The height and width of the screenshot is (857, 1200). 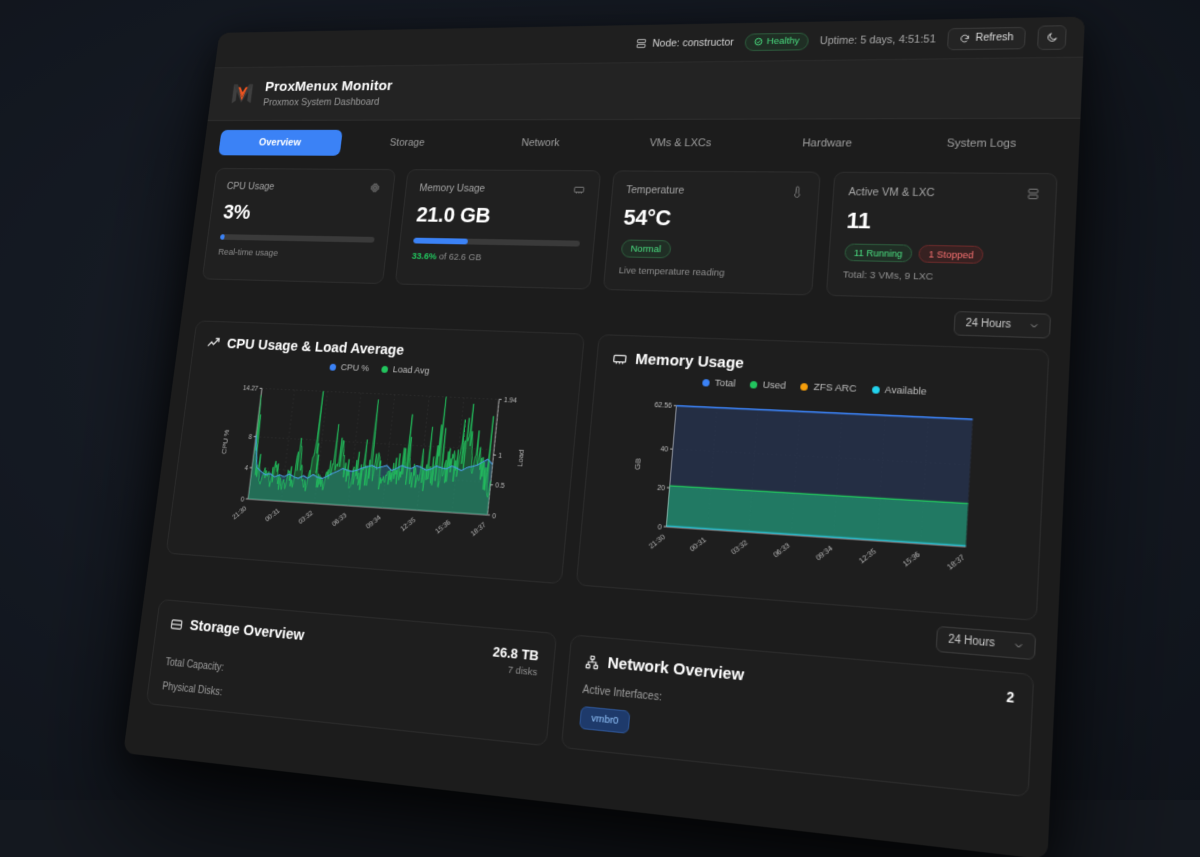 I want to click on svg-text: 14.27, so click(x=250, y=388).